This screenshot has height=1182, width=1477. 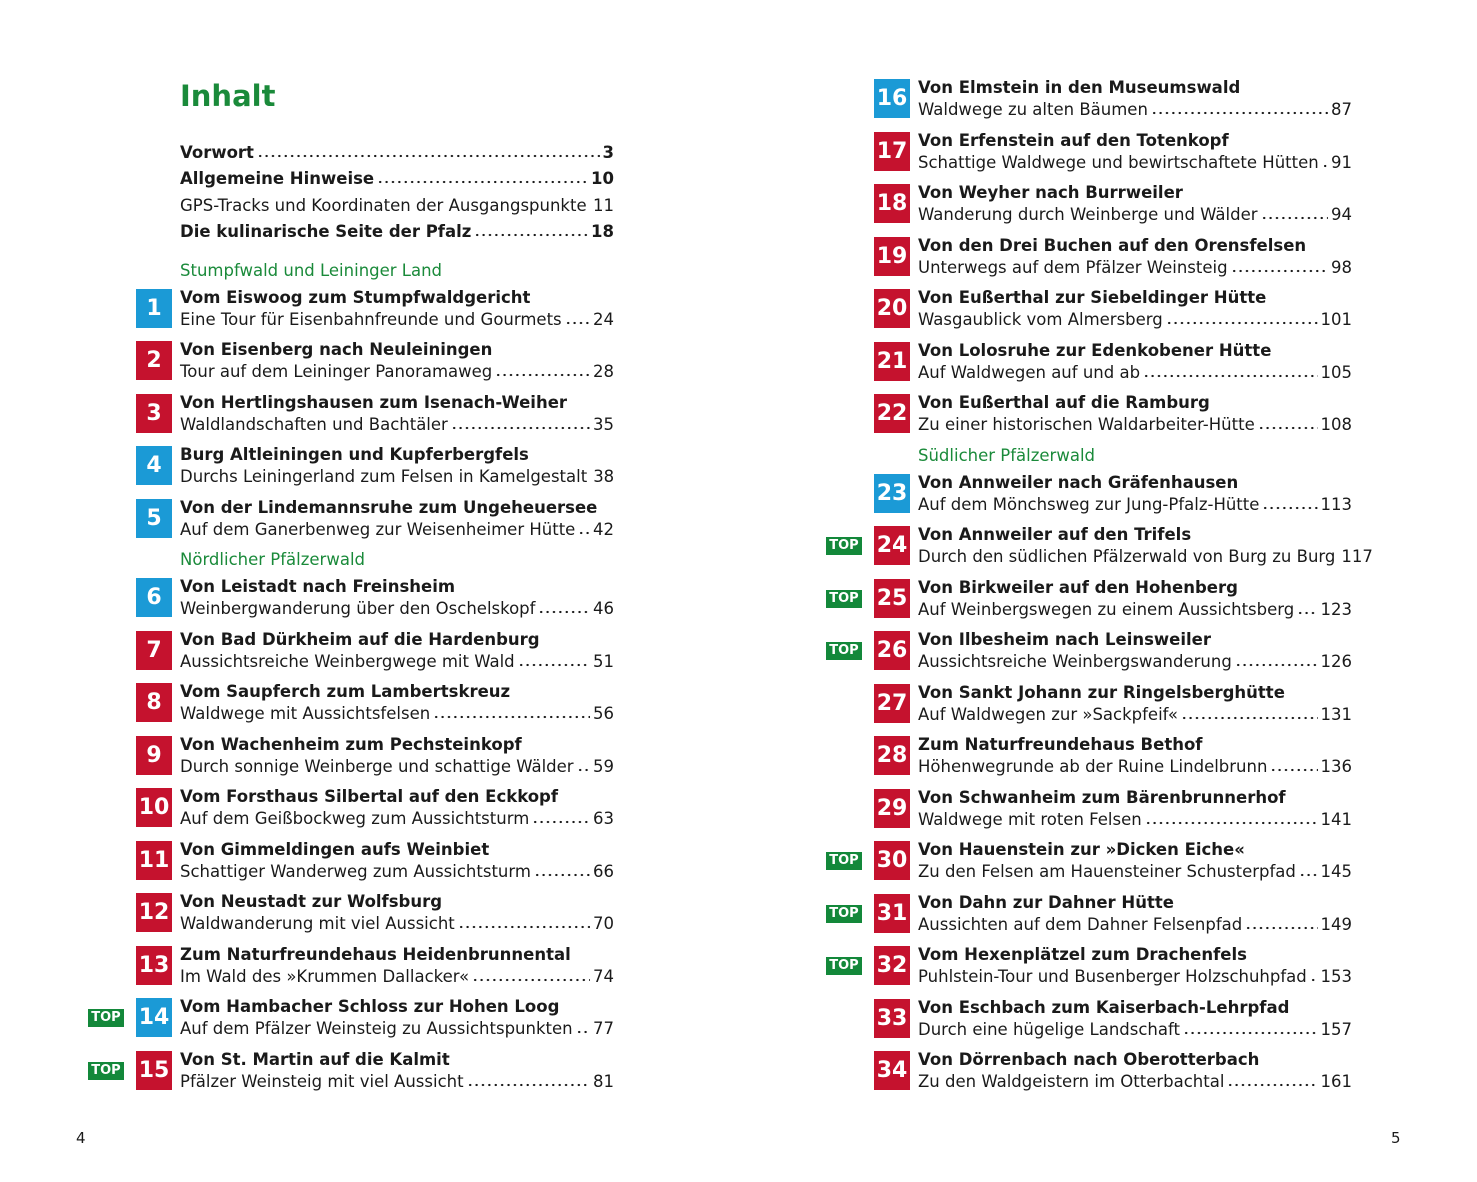 I want to click on tour-subtitle-text: Aussichtsreiche Weinbergswanderung, so click(x=1075, y=661).